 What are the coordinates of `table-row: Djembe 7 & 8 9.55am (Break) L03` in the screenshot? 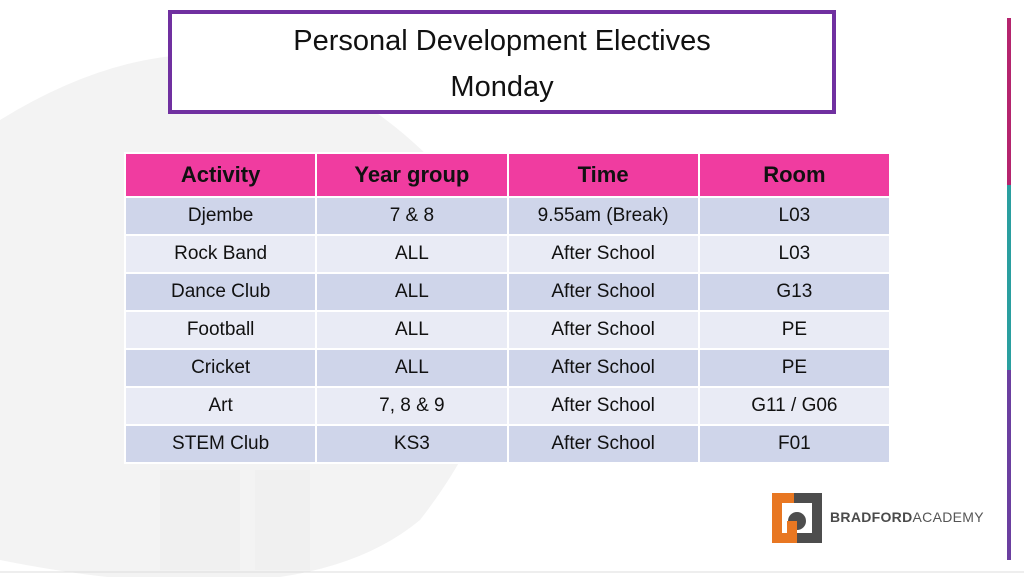 It's located at (507, 216).